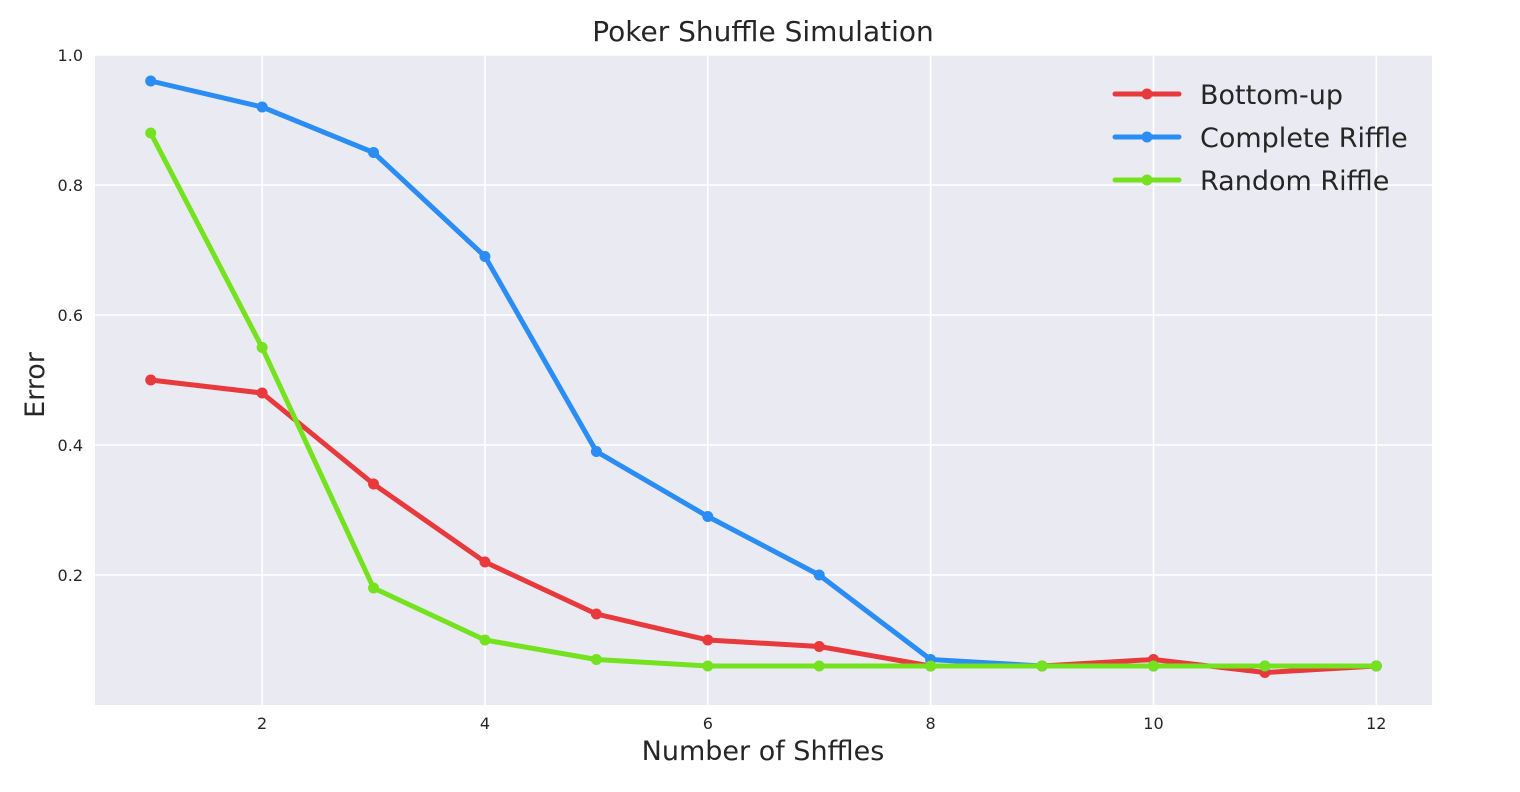  What do you see at coordinates (708, 723) in the screenshot?
I see `x-tick-label: 6` at bounding box center [708, 723].